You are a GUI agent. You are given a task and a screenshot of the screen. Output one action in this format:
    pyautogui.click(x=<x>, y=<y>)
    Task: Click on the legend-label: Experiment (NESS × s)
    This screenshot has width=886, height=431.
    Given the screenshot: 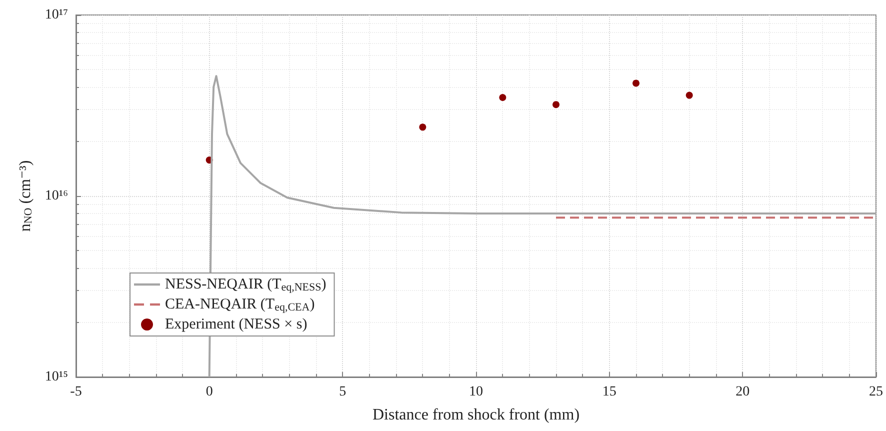 What is the action you would take?
    pyautogui.click(x=236, y=324)
    